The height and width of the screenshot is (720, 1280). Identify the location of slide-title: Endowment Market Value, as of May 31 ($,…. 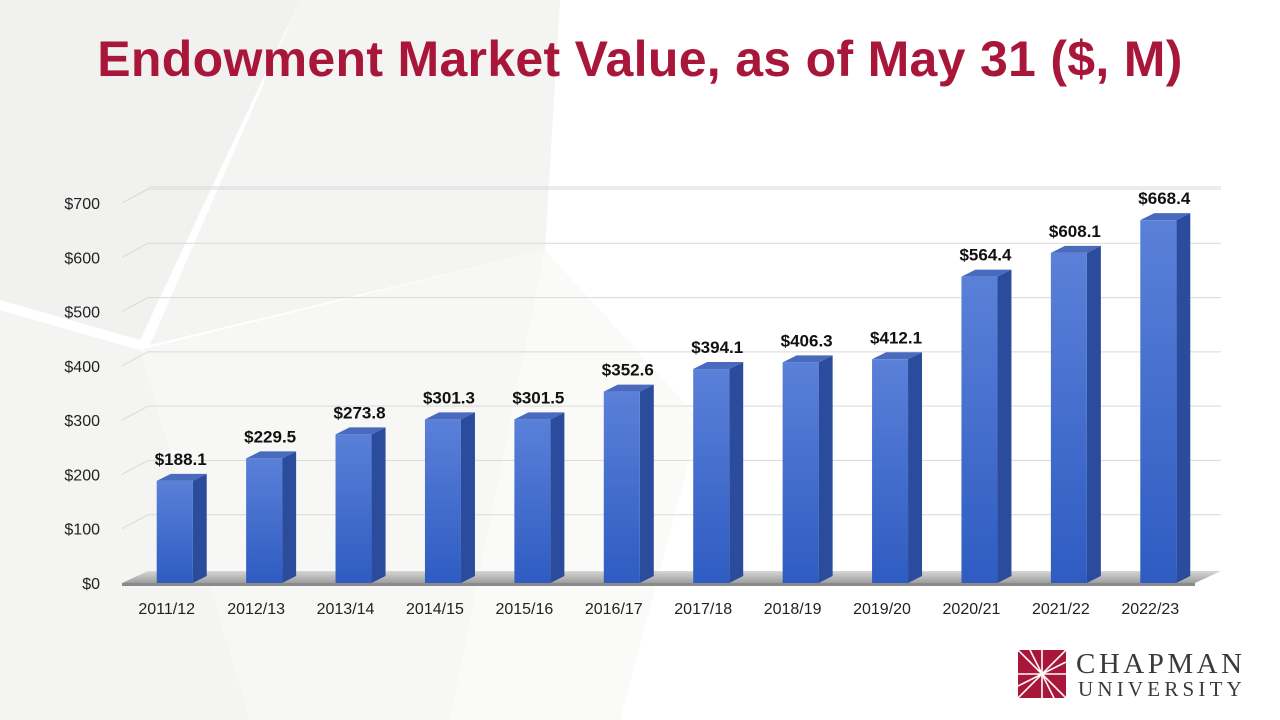
(640, 59).